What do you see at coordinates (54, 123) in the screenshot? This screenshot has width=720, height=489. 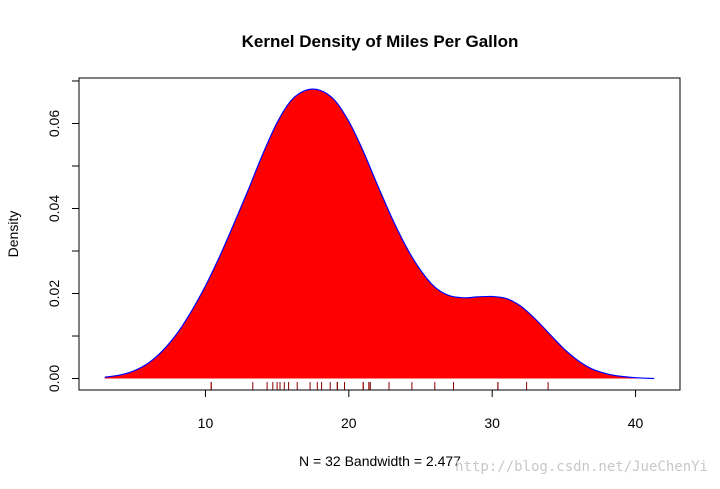 I see `y-tick-label: 0.06` at bounding box center [54, 123].